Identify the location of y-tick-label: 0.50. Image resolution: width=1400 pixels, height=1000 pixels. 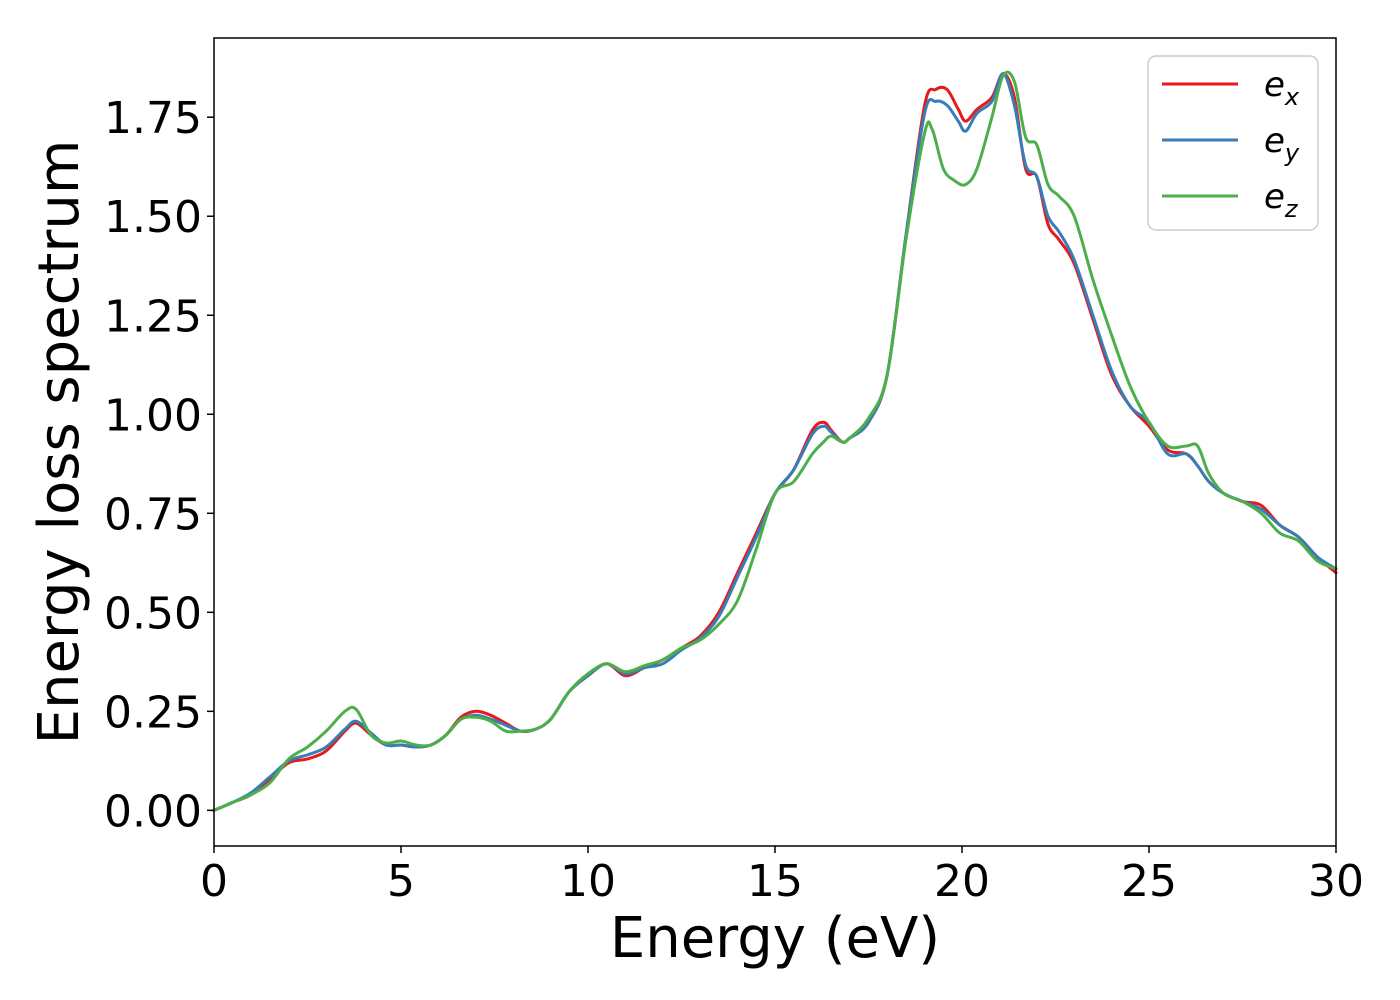
(153, 613).